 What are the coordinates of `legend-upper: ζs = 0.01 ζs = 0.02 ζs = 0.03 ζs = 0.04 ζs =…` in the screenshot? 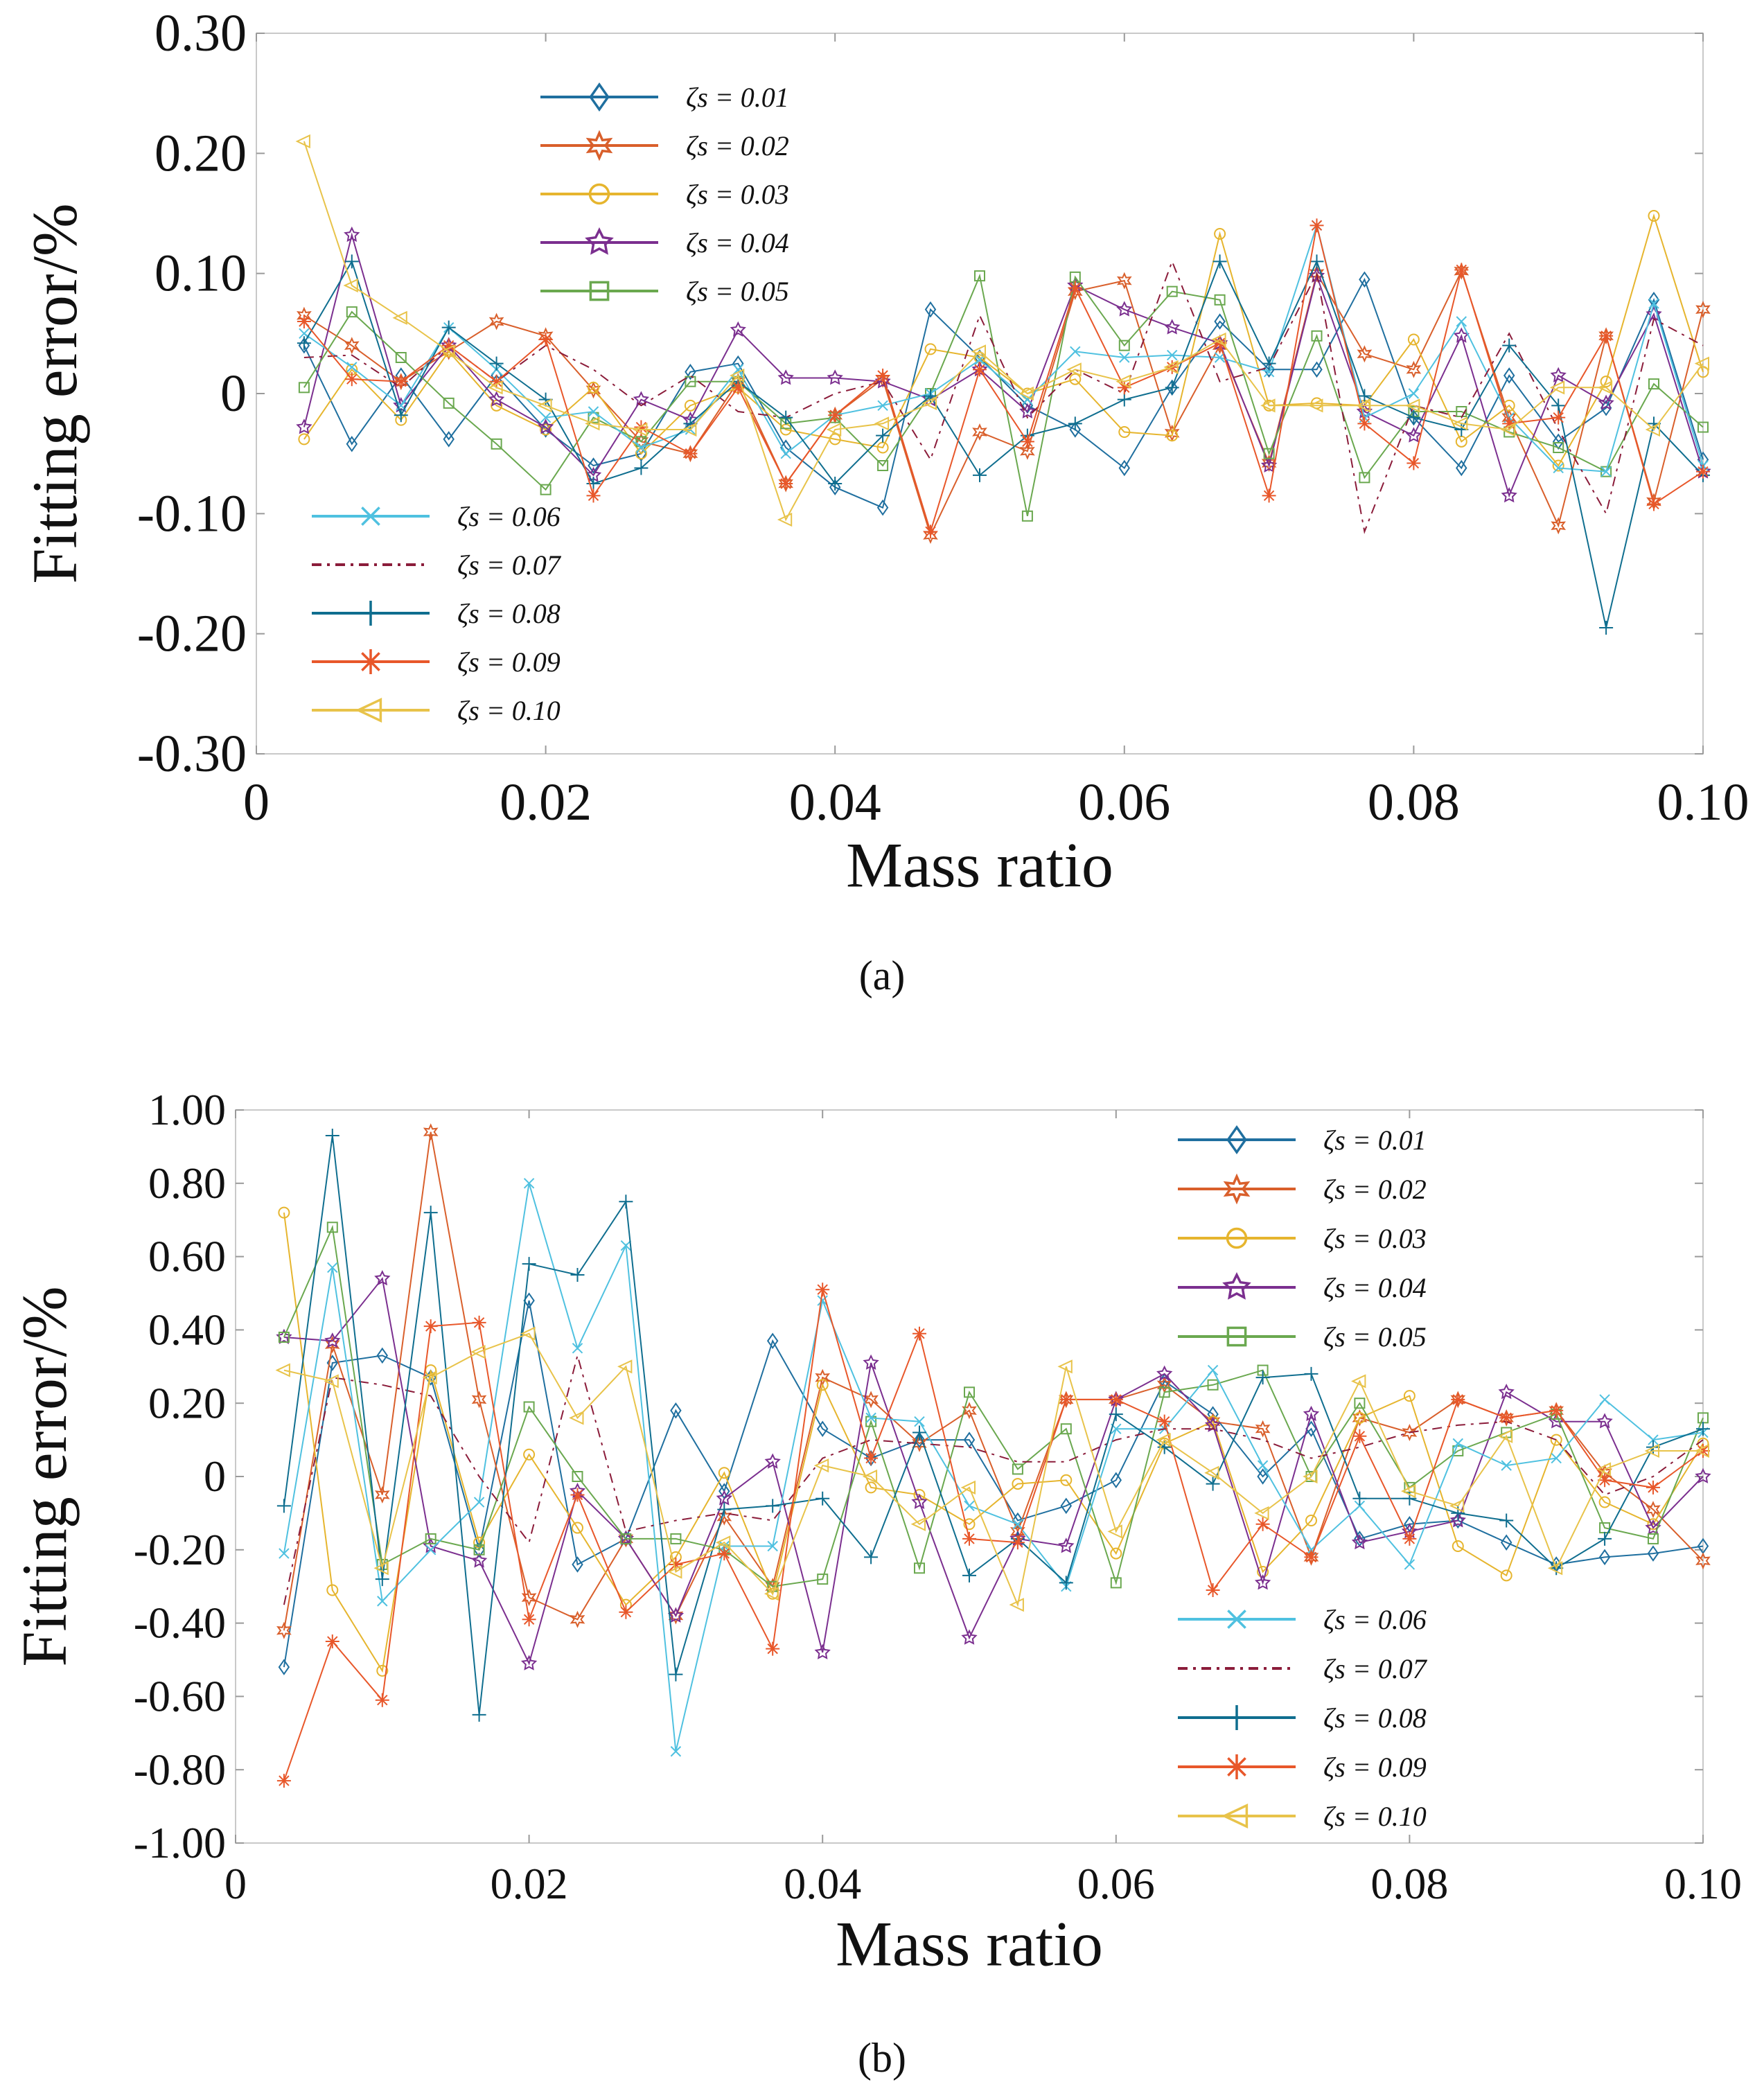 It's located at (1302, 1238).